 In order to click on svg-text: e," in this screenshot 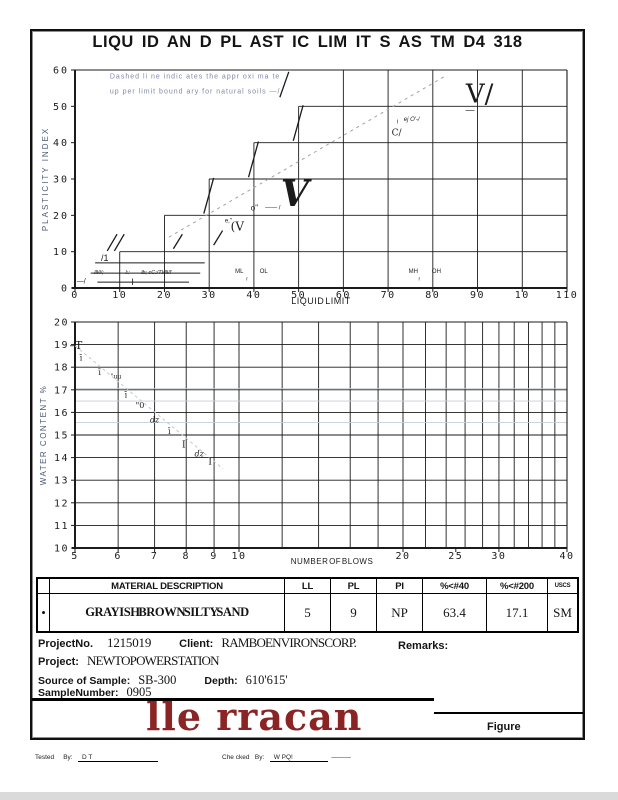, I will do `click(228, 222)`.